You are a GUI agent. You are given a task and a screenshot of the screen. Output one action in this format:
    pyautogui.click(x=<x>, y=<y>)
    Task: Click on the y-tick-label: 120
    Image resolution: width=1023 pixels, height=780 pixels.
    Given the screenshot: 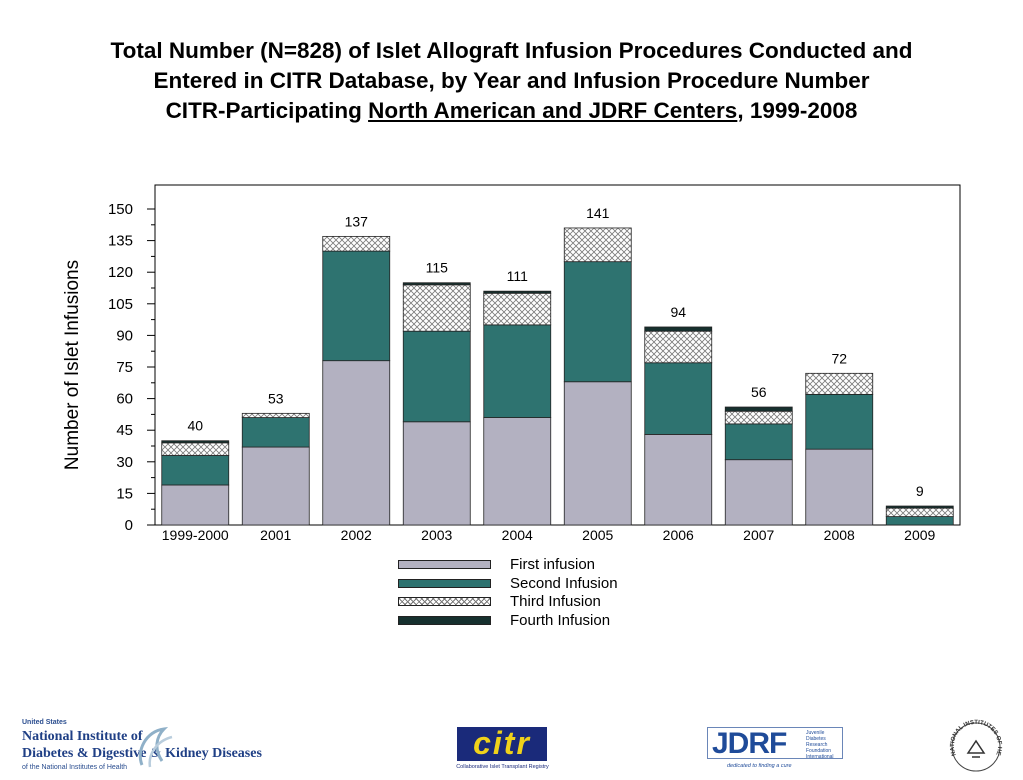 What is the action you would take?
    pyautogui.click(x=120, y=272)
    